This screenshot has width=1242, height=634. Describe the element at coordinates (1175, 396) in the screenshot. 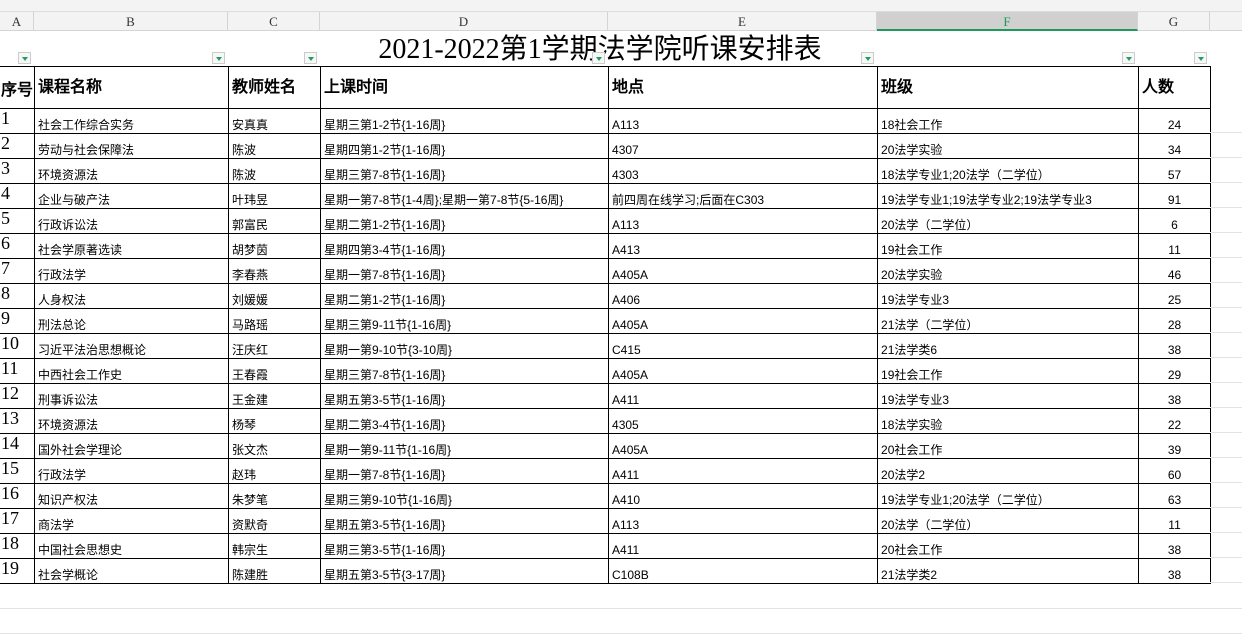

I see `cell-count: 38` at that location.